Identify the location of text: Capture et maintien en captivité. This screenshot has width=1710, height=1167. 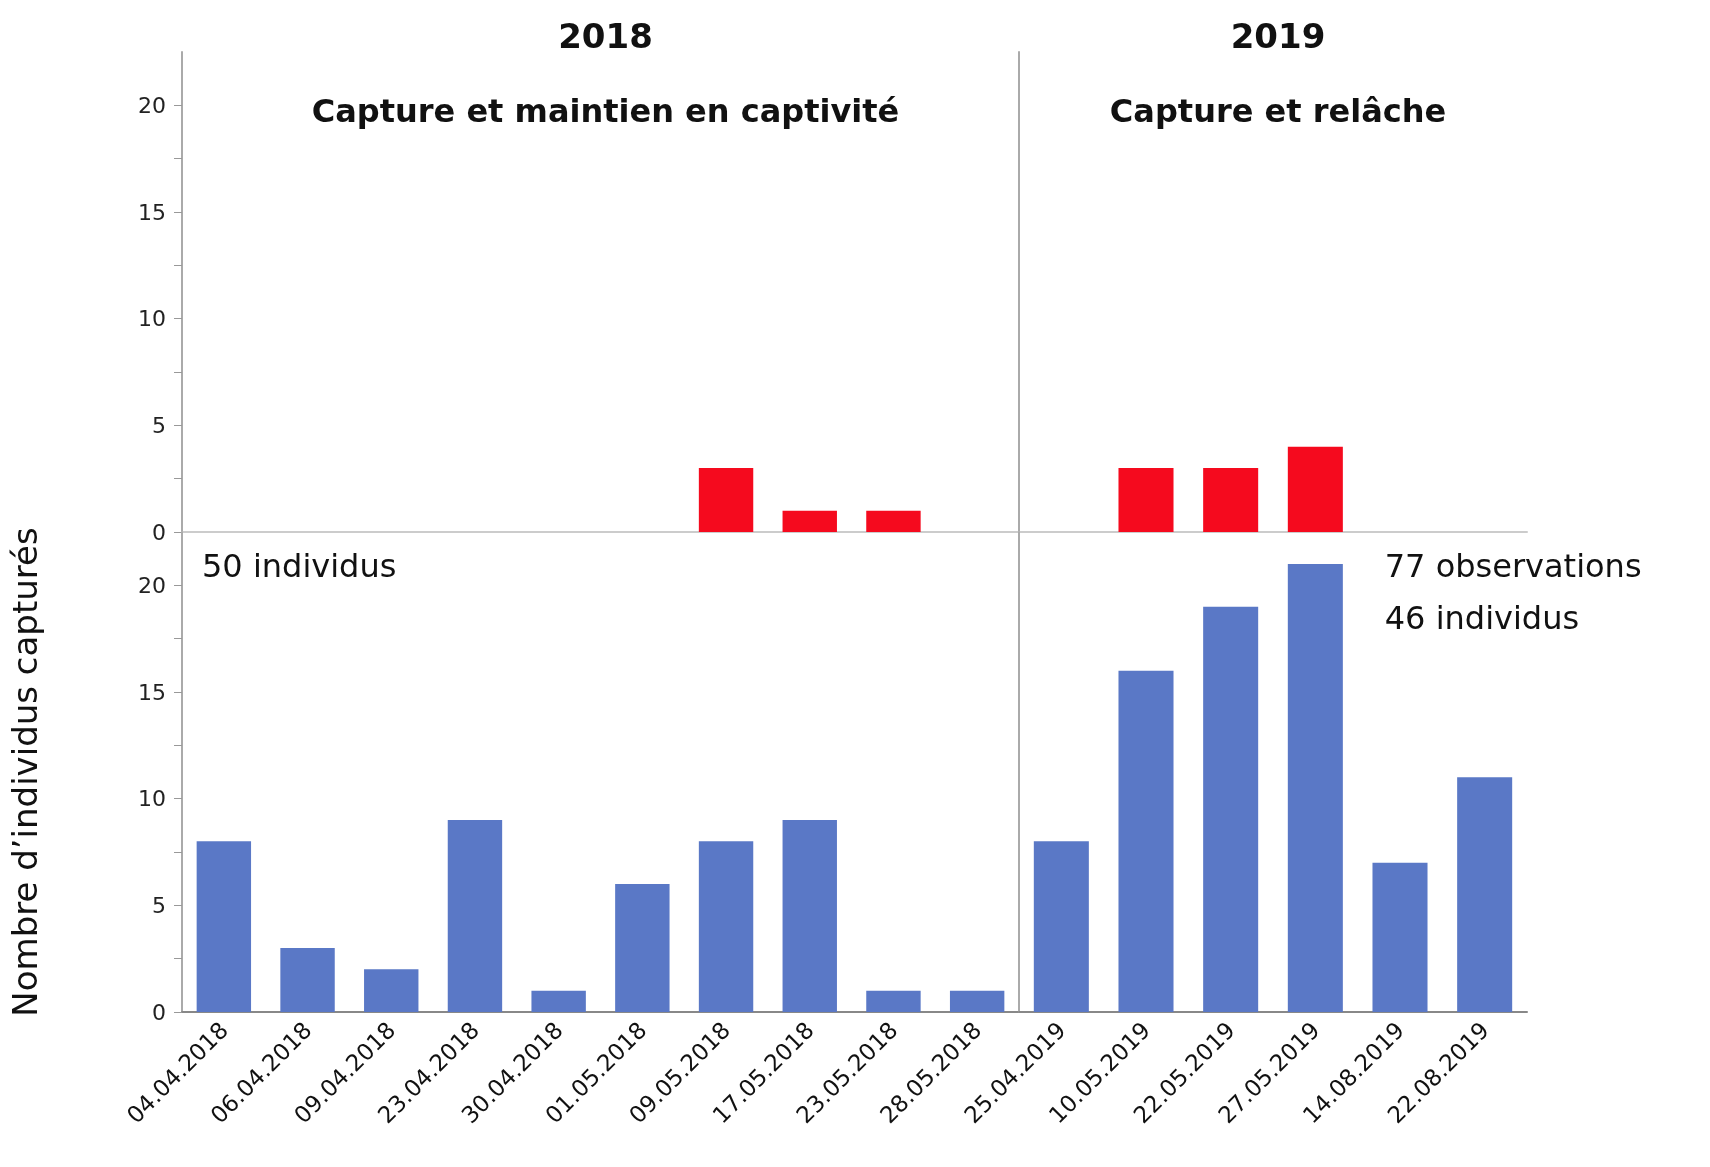
(605, 111).